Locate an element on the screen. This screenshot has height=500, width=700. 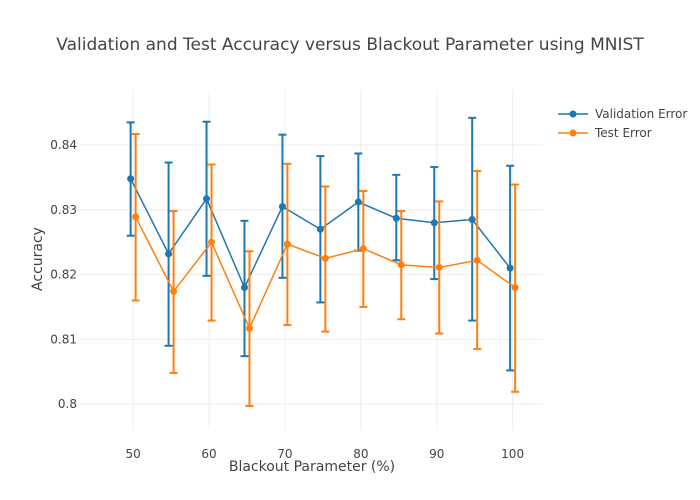
legend-label: Test Error is located at coordinates (623, 133).